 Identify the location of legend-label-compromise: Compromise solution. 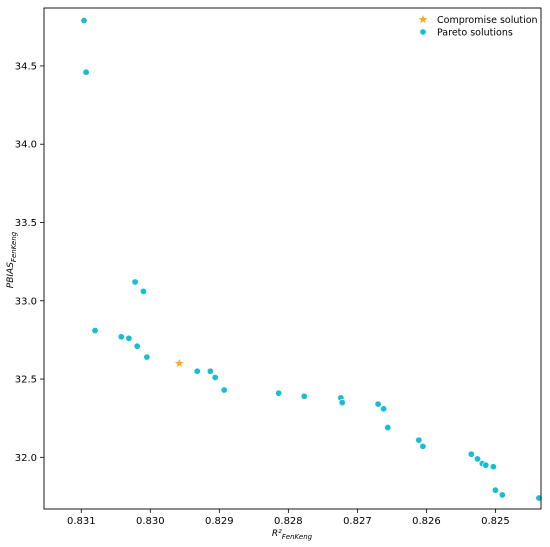
(487, 20).